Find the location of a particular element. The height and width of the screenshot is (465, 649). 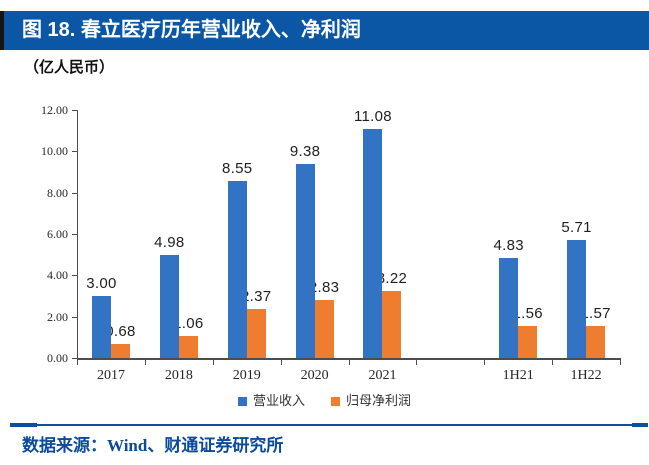

y-axis-label: 12.00 is located at coordinates (54, 110).